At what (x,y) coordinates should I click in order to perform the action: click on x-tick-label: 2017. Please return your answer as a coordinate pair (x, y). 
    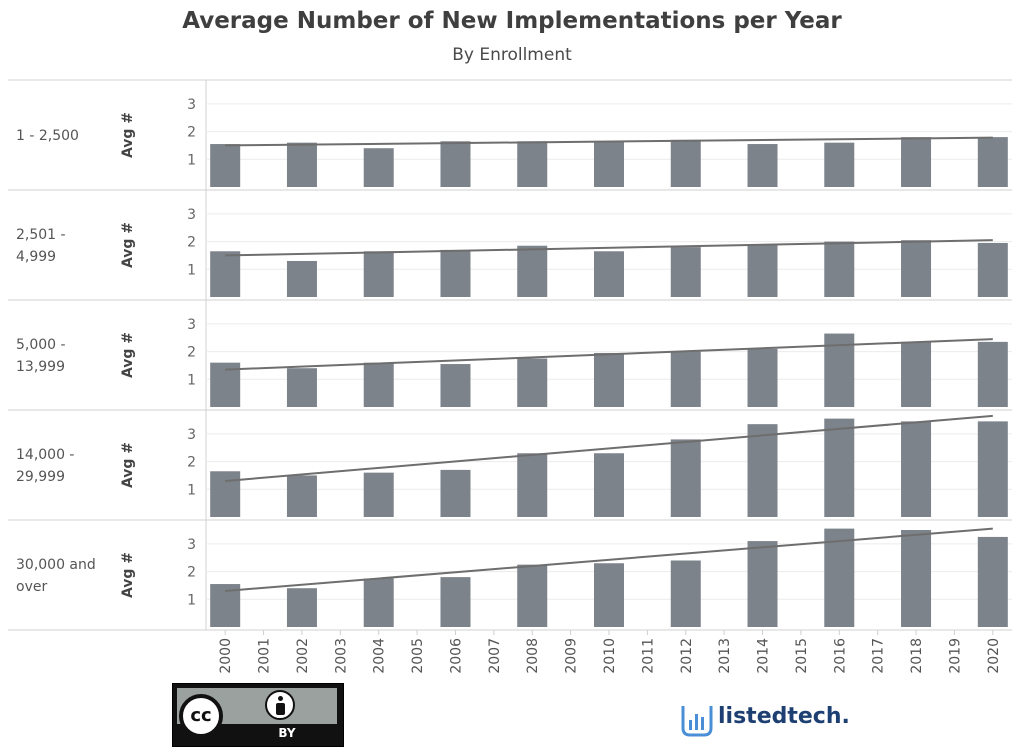
    Looking at the image, I should click on (879, 656).